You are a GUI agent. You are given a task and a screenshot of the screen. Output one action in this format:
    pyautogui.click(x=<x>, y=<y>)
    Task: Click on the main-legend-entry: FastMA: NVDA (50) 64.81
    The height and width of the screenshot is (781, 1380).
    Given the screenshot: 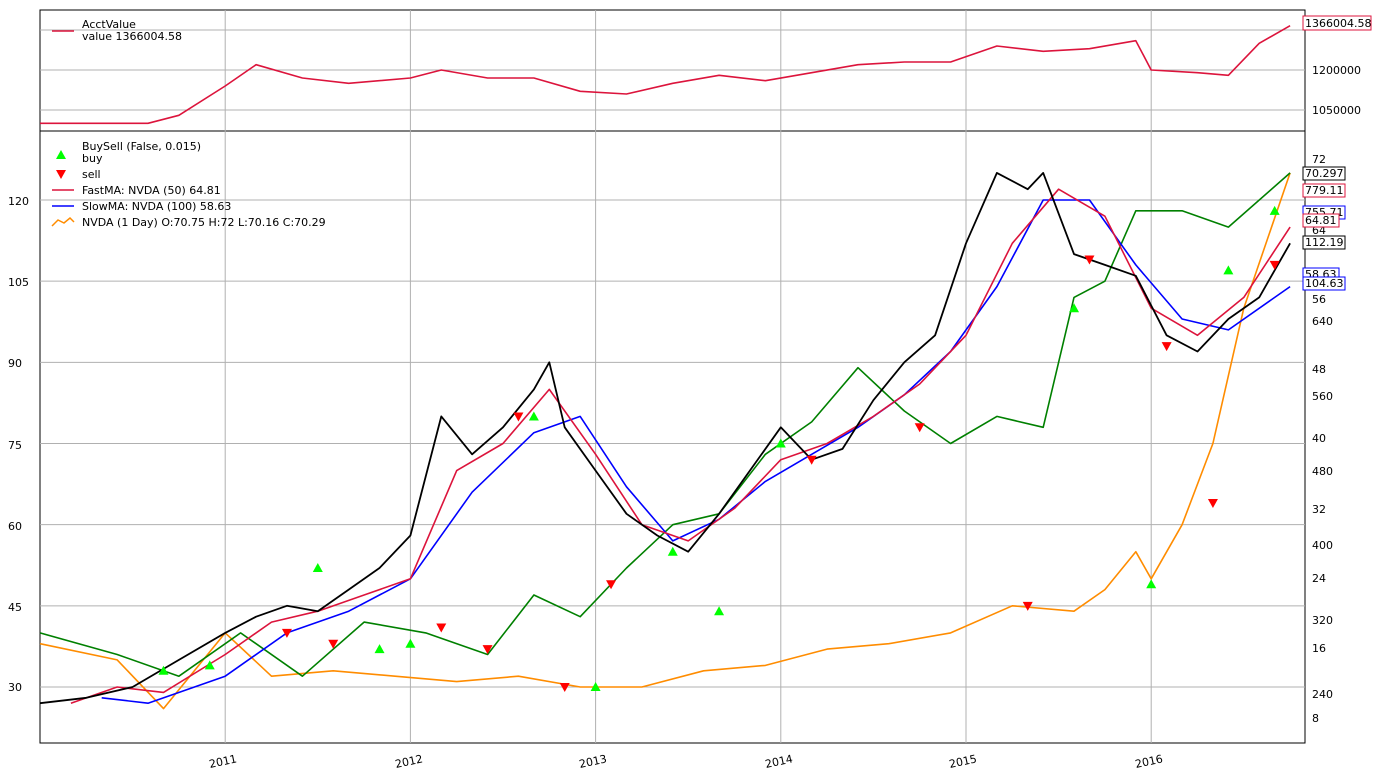 What is the action you would take?
    pyautogui.click(x=151, y=190)
    